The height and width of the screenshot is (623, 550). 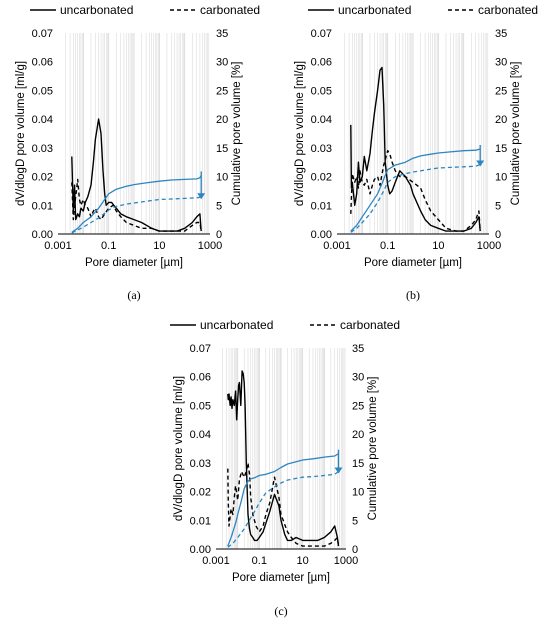 What do you see at coordinates (280, 611) in the screenshot?
I see `panel-caption: (c)` at bounding box center [280, 611].